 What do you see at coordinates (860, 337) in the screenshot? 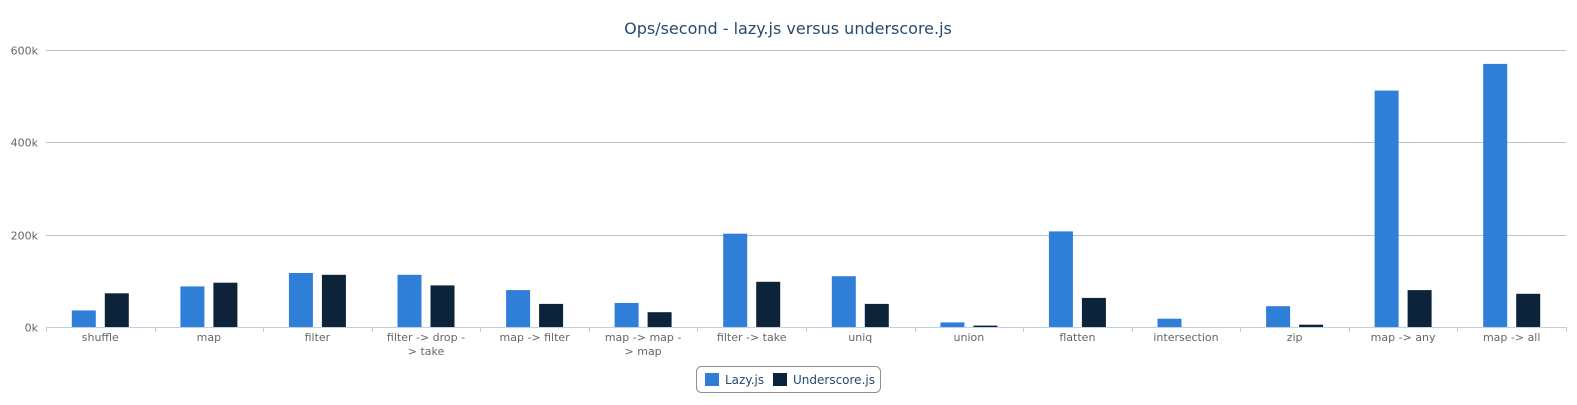
I see `x-tick-label: uniq` at bounding box center [860, 337].